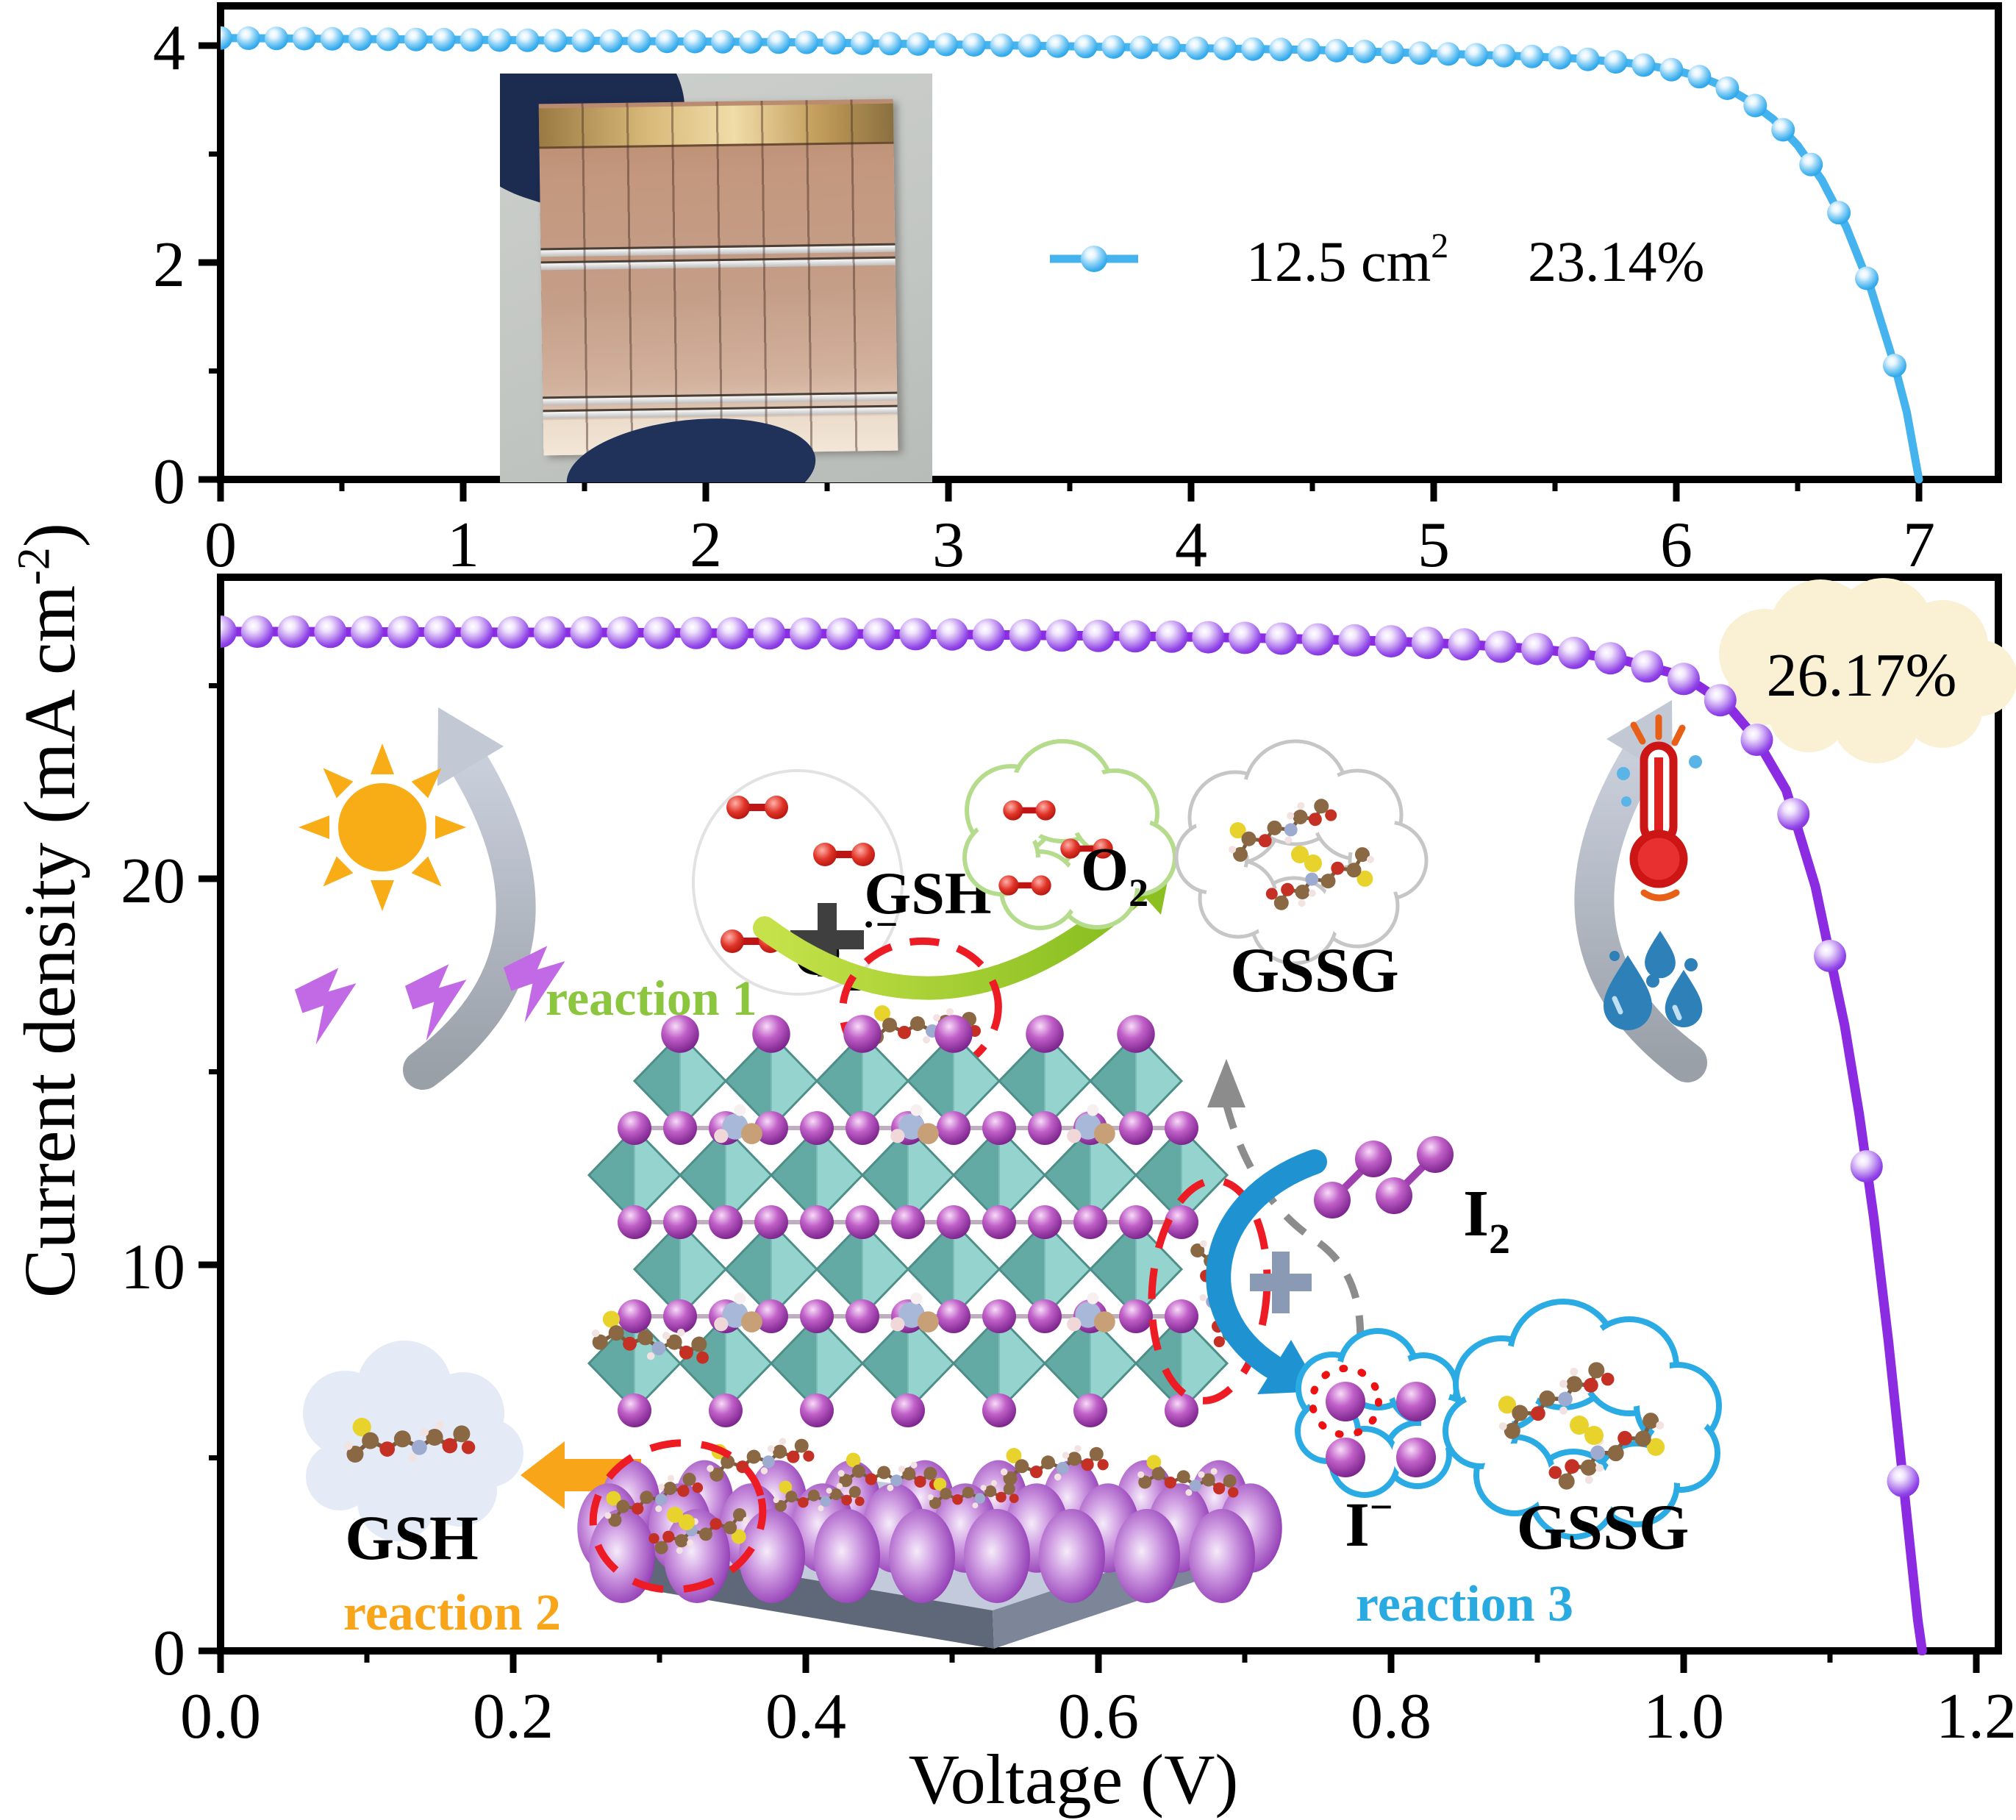 This screenshot has width=2016, height=1820. I want to click on i2-sub: 2, so click(1499, 1239).